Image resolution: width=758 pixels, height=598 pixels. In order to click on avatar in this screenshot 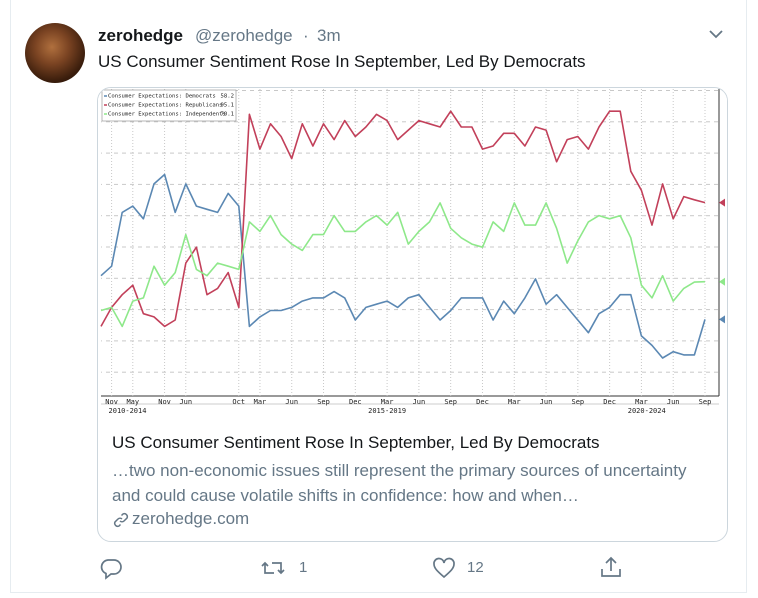, I will do `click(55, 53)`.